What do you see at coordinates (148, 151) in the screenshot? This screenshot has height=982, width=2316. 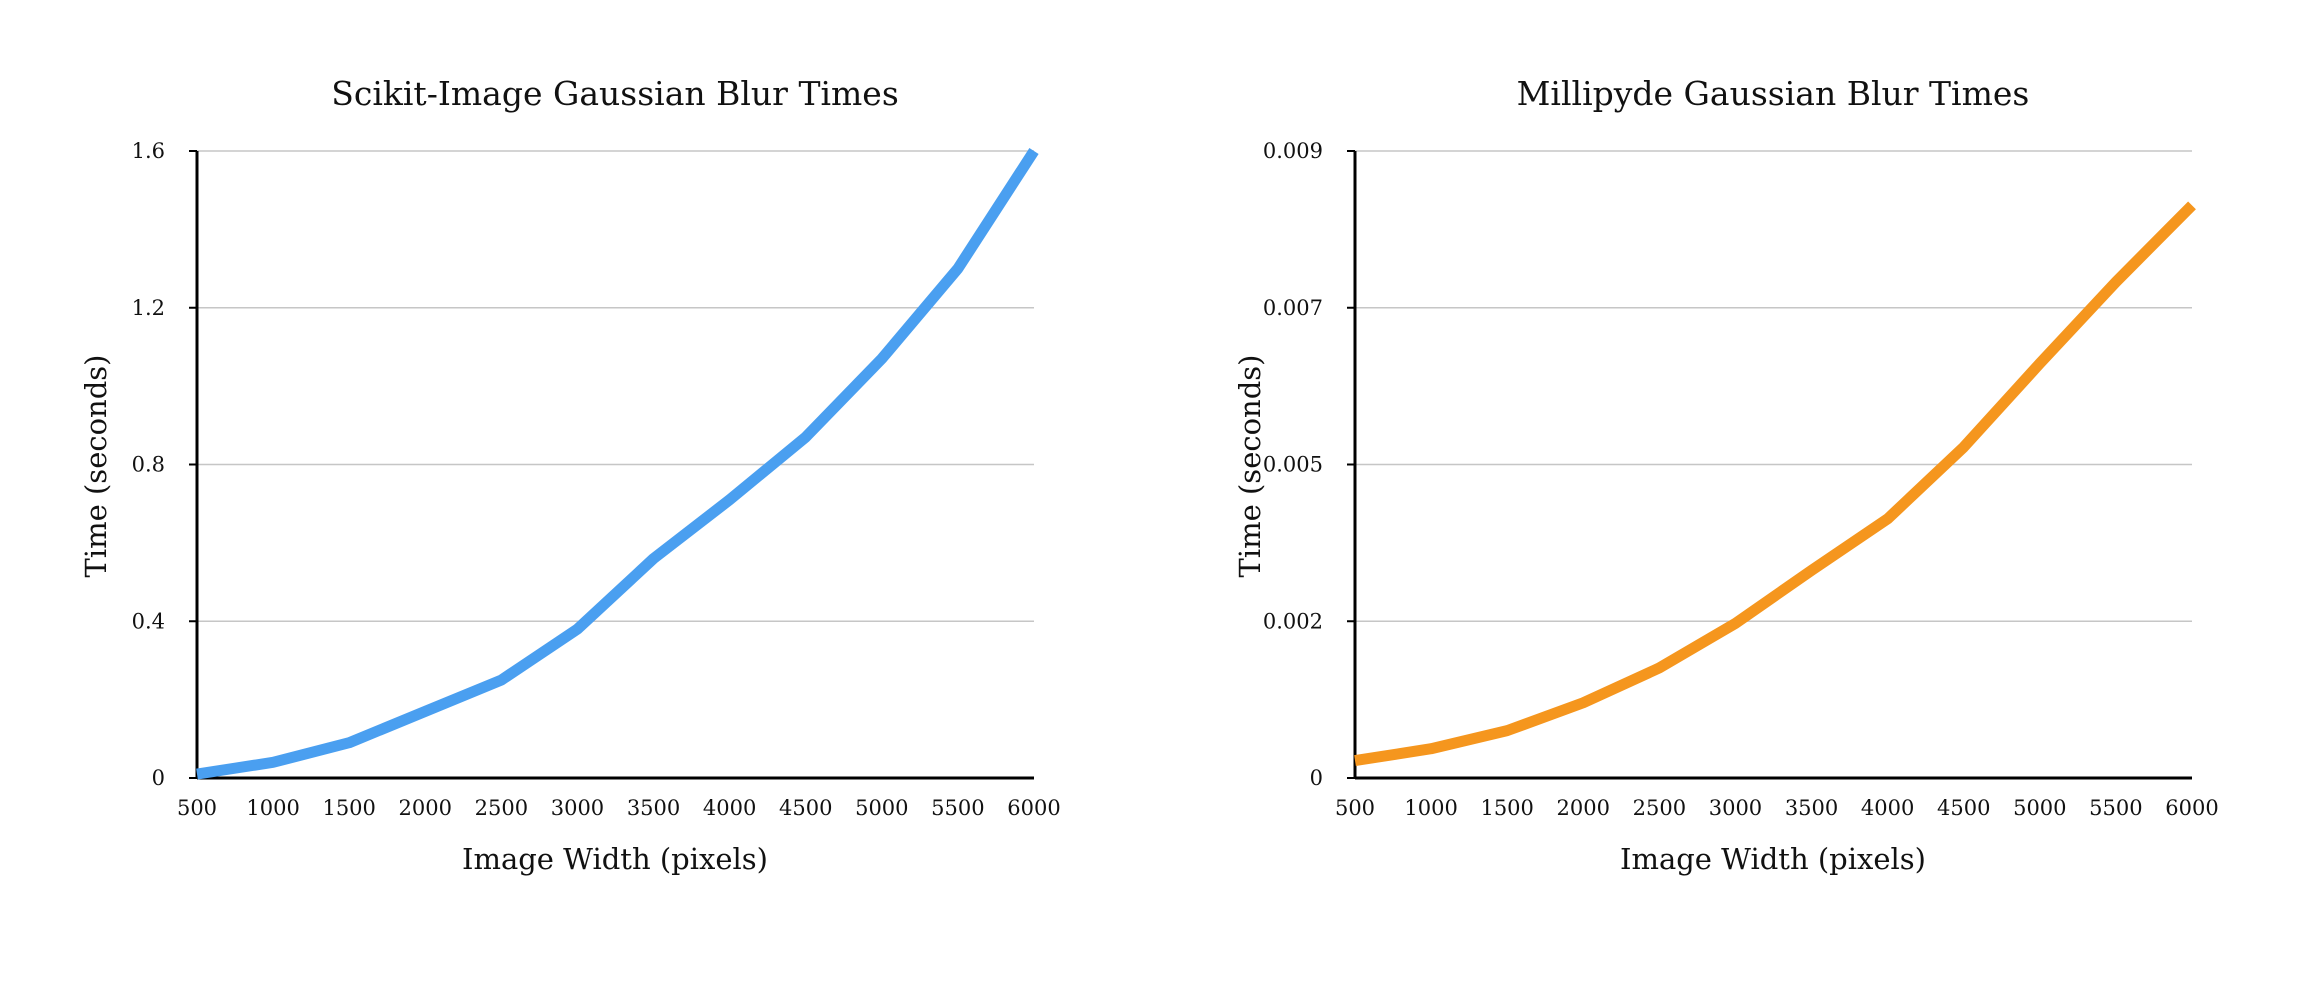 I see `y-tick-label: 1.6` at bounding box center [148, 151].